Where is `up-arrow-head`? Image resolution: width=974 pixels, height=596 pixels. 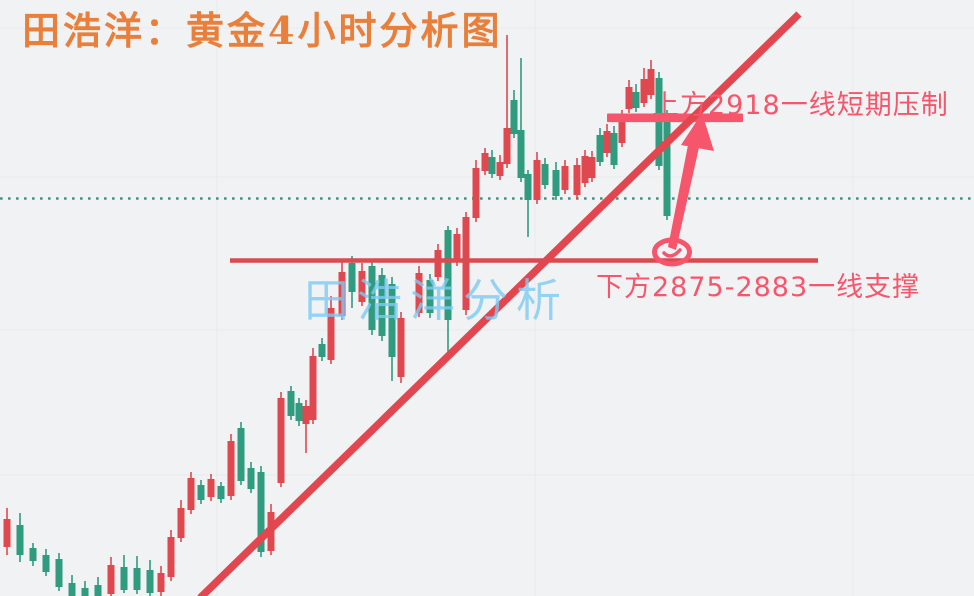
up-arrow-head is located at coordinates (697, 132).